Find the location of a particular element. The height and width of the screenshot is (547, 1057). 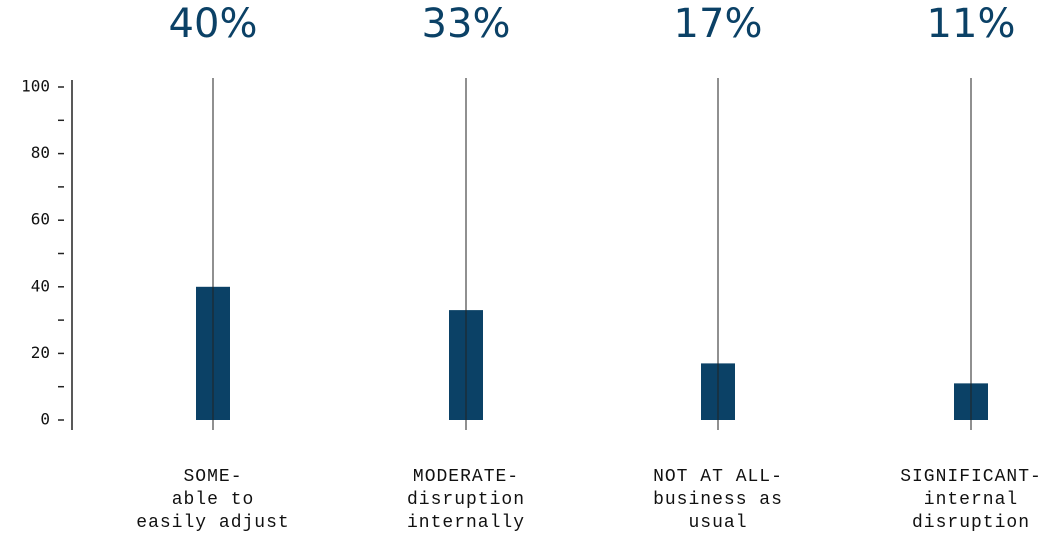

x-tick-label: NOT AT ALL- business as usual is located at coordinates (718, 500).